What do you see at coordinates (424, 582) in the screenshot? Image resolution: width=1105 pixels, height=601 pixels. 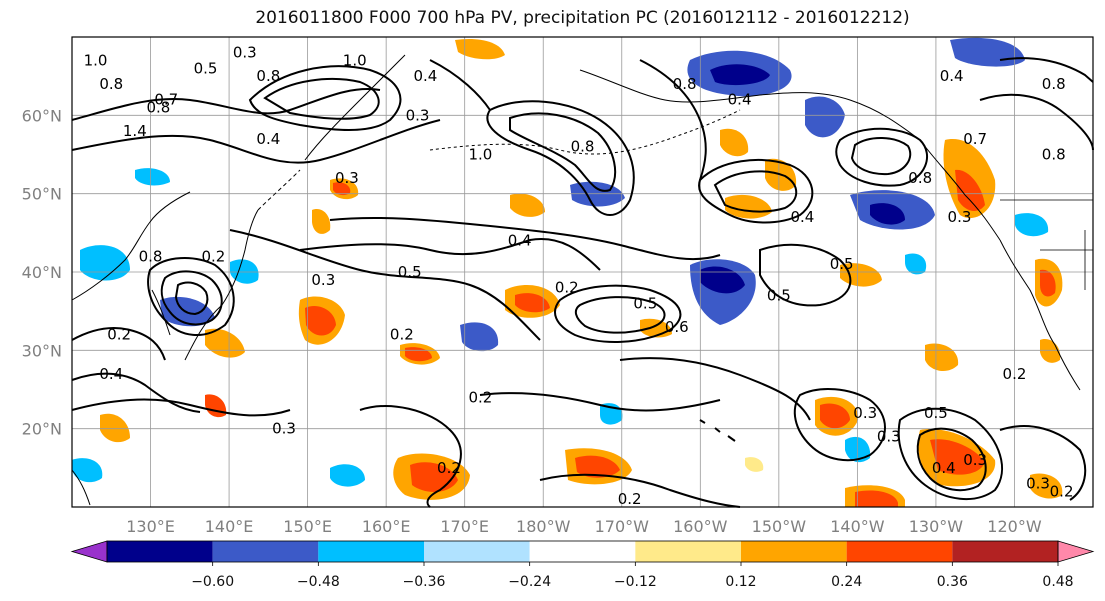 I see `colorbar-tick-label: −0.36` at bounding box center [424, 582].